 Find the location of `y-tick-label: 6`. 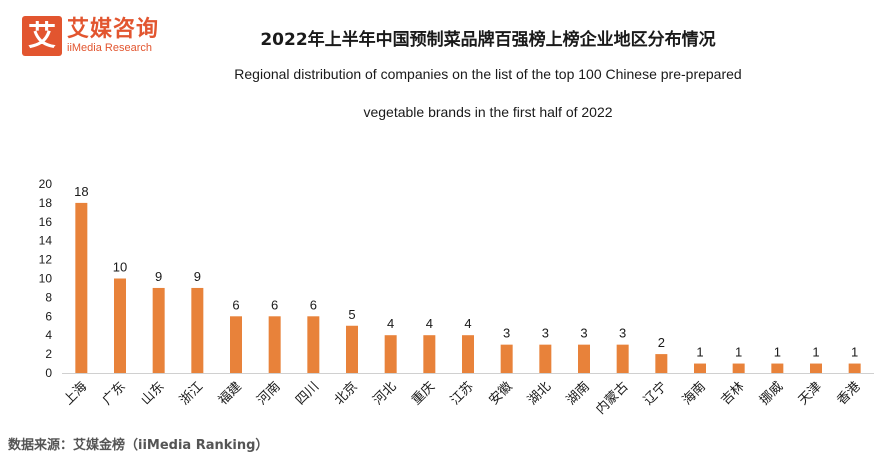

y-tick-label: 6 is located at coordinates (48, 316).